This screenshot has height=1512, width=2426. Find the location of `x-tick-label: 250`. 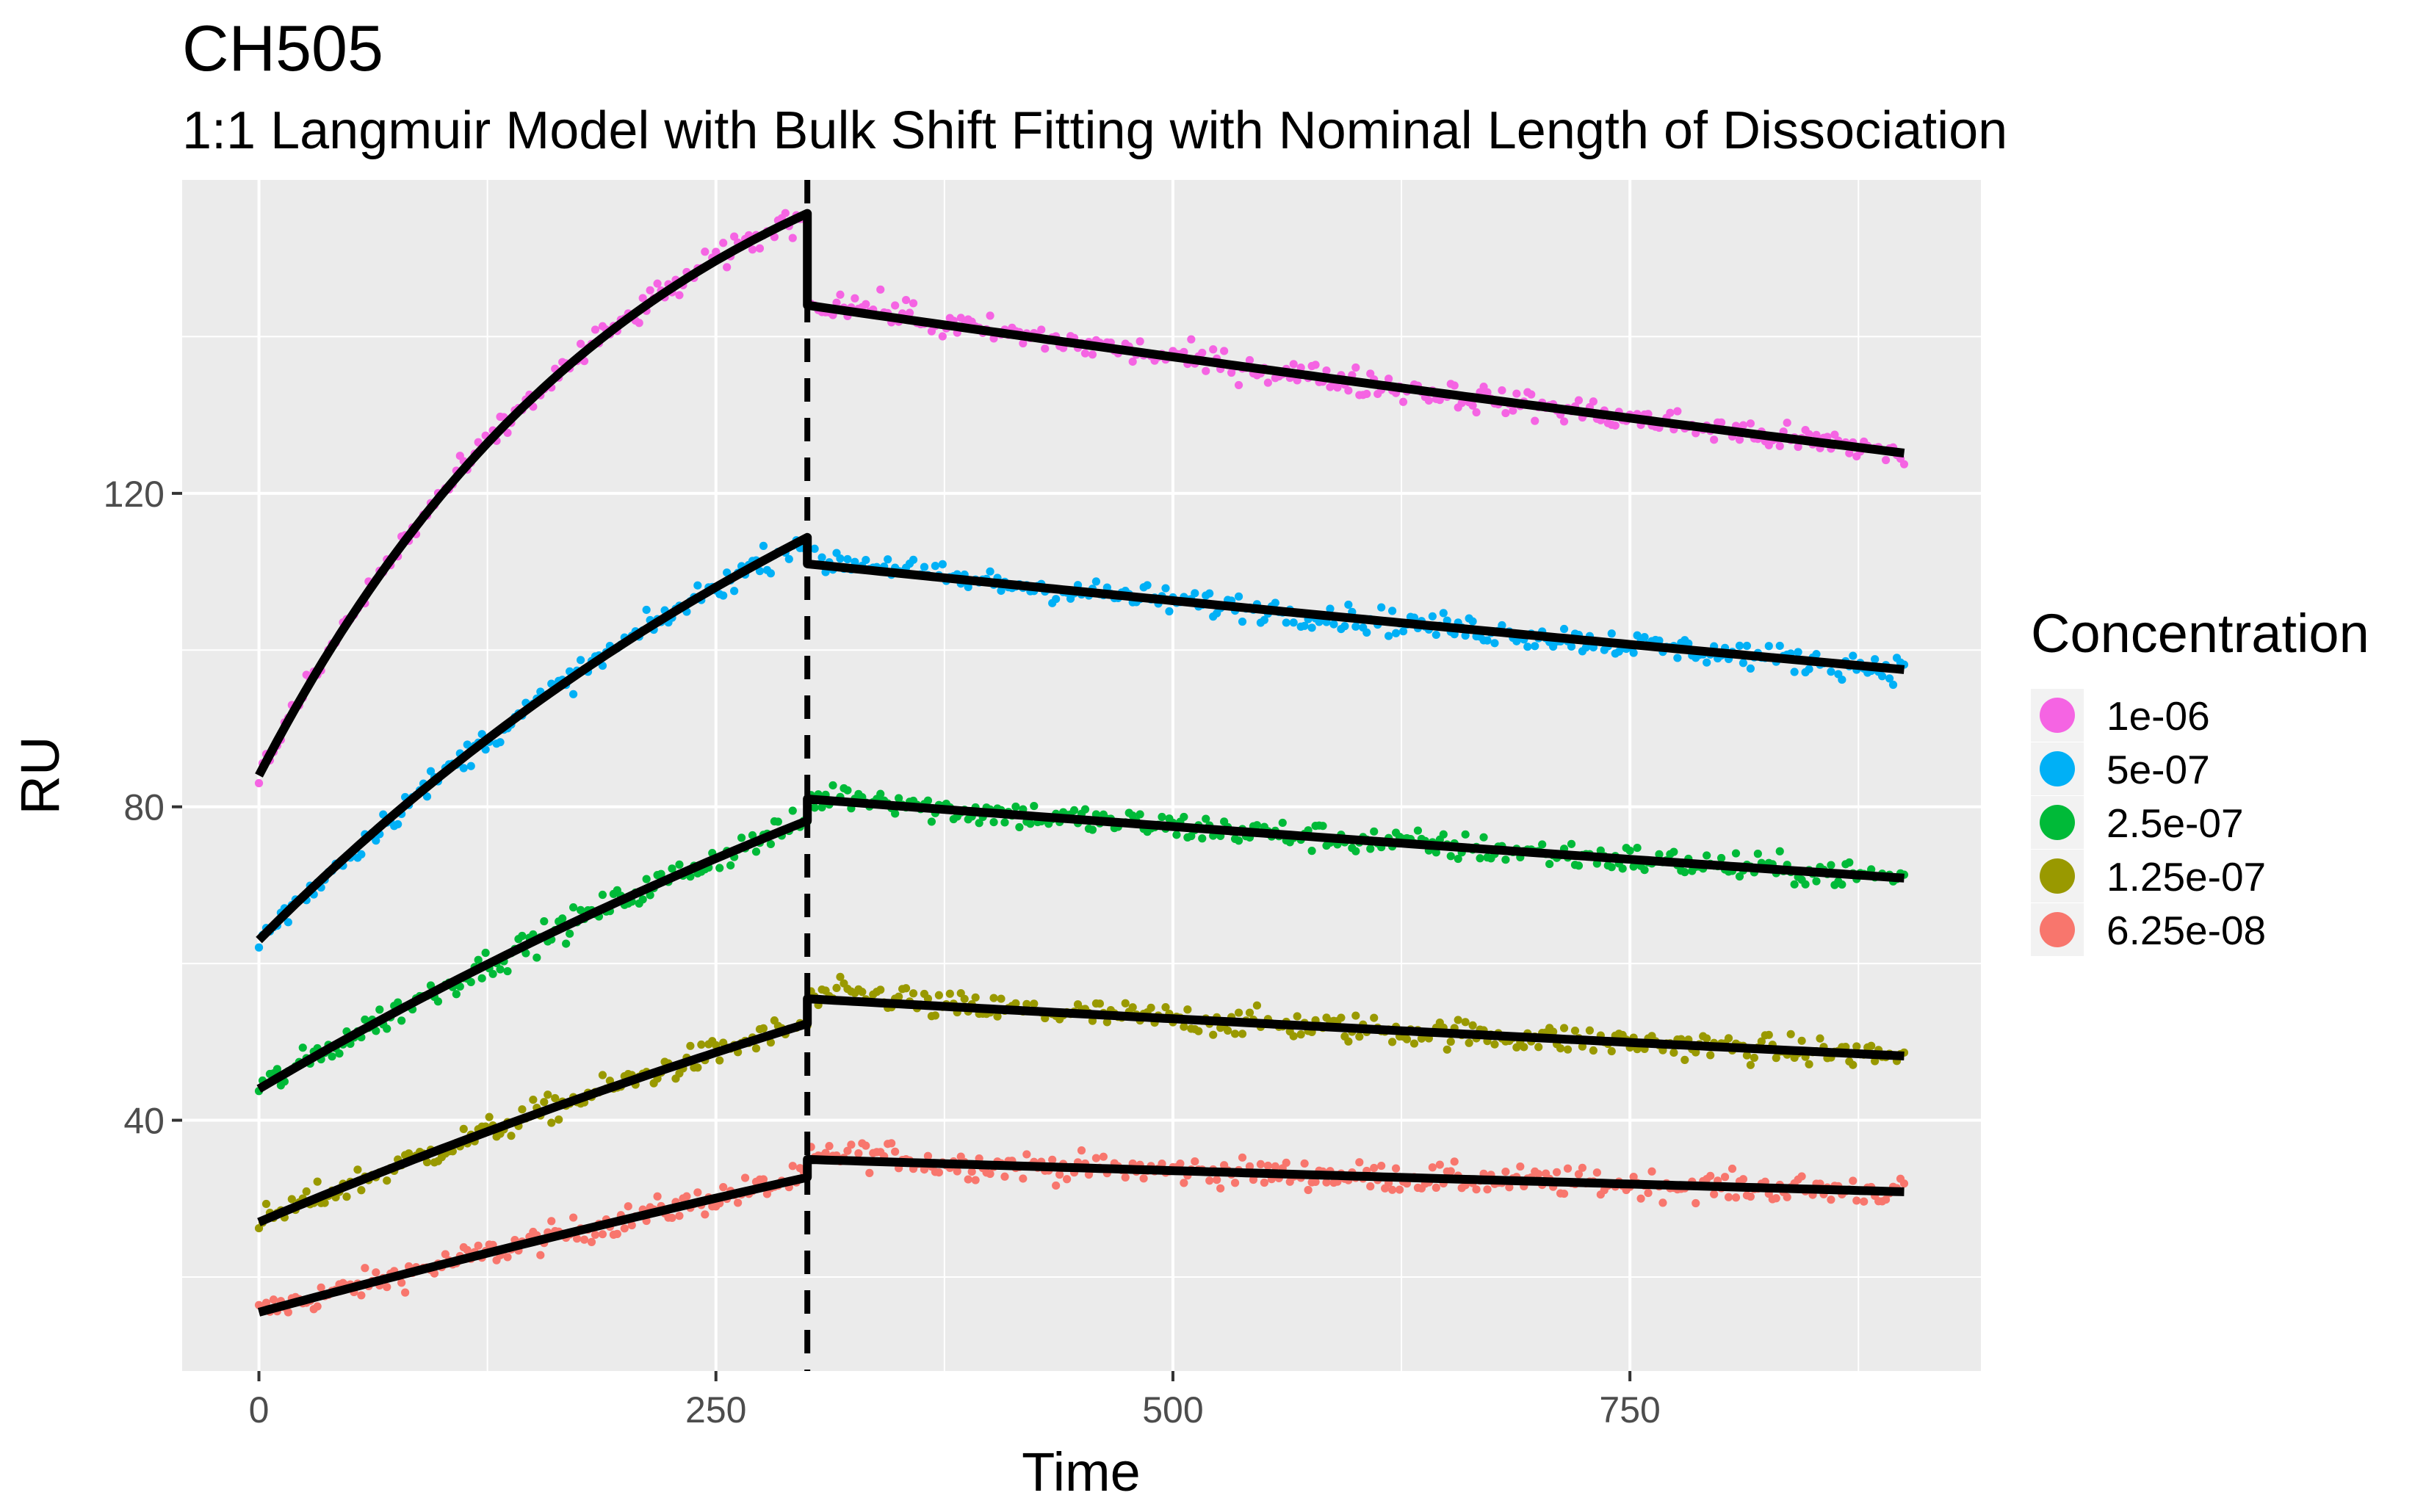

x-tick-label: 250 is located at coordinates (715, 1410).